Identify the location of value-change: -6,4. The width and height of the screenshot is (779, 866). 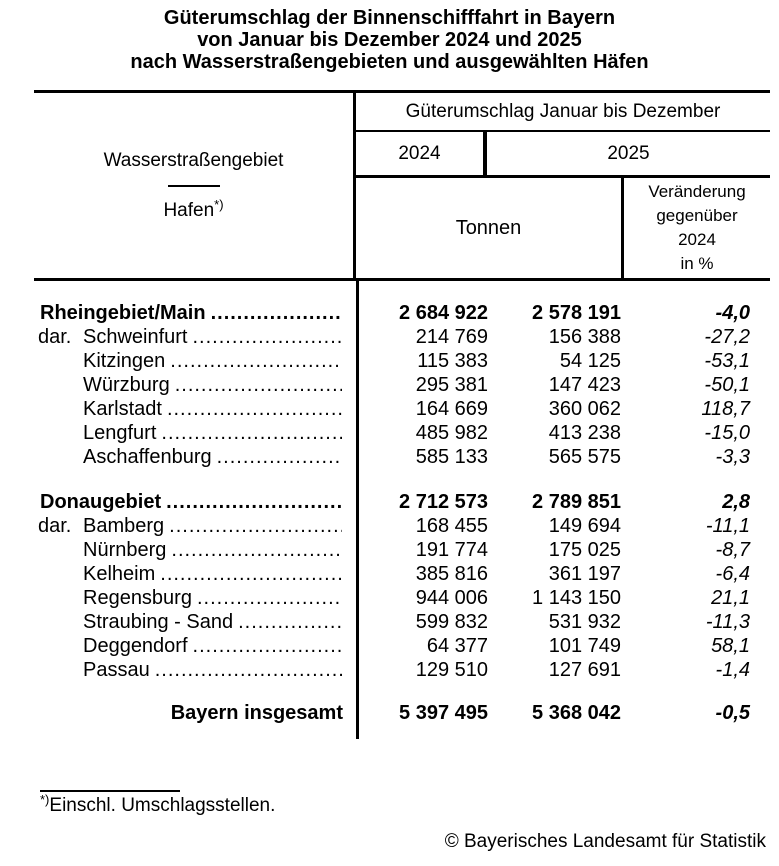
(732, 574).